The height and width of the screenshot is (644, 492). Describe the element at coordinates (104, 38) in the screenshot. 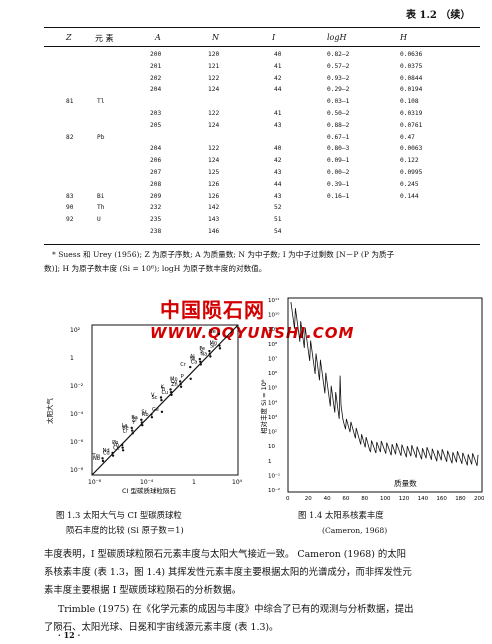

I see `col-header-element: 元 素` at that location.